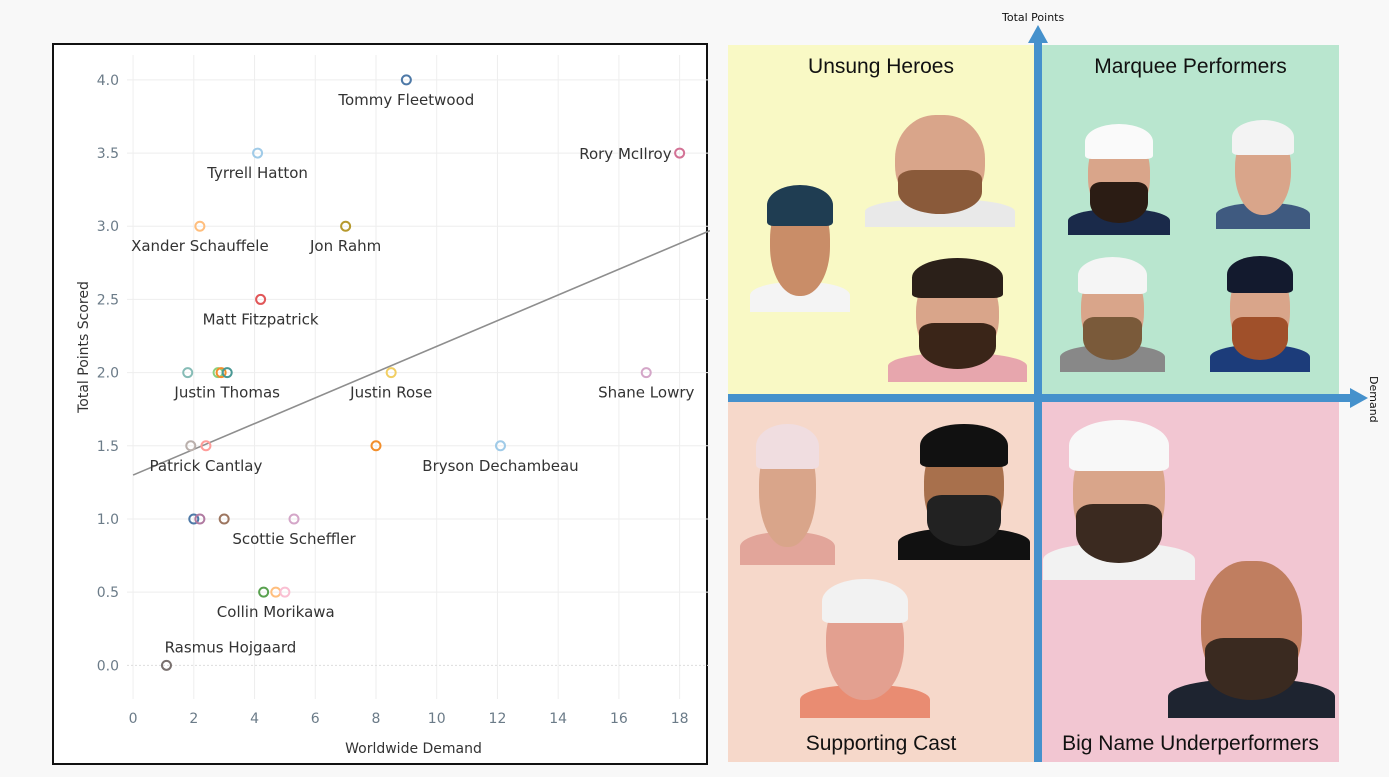 This screenshot has height=777, width=1389. I want to click on x-tick-label: 14, so click(558, 719).